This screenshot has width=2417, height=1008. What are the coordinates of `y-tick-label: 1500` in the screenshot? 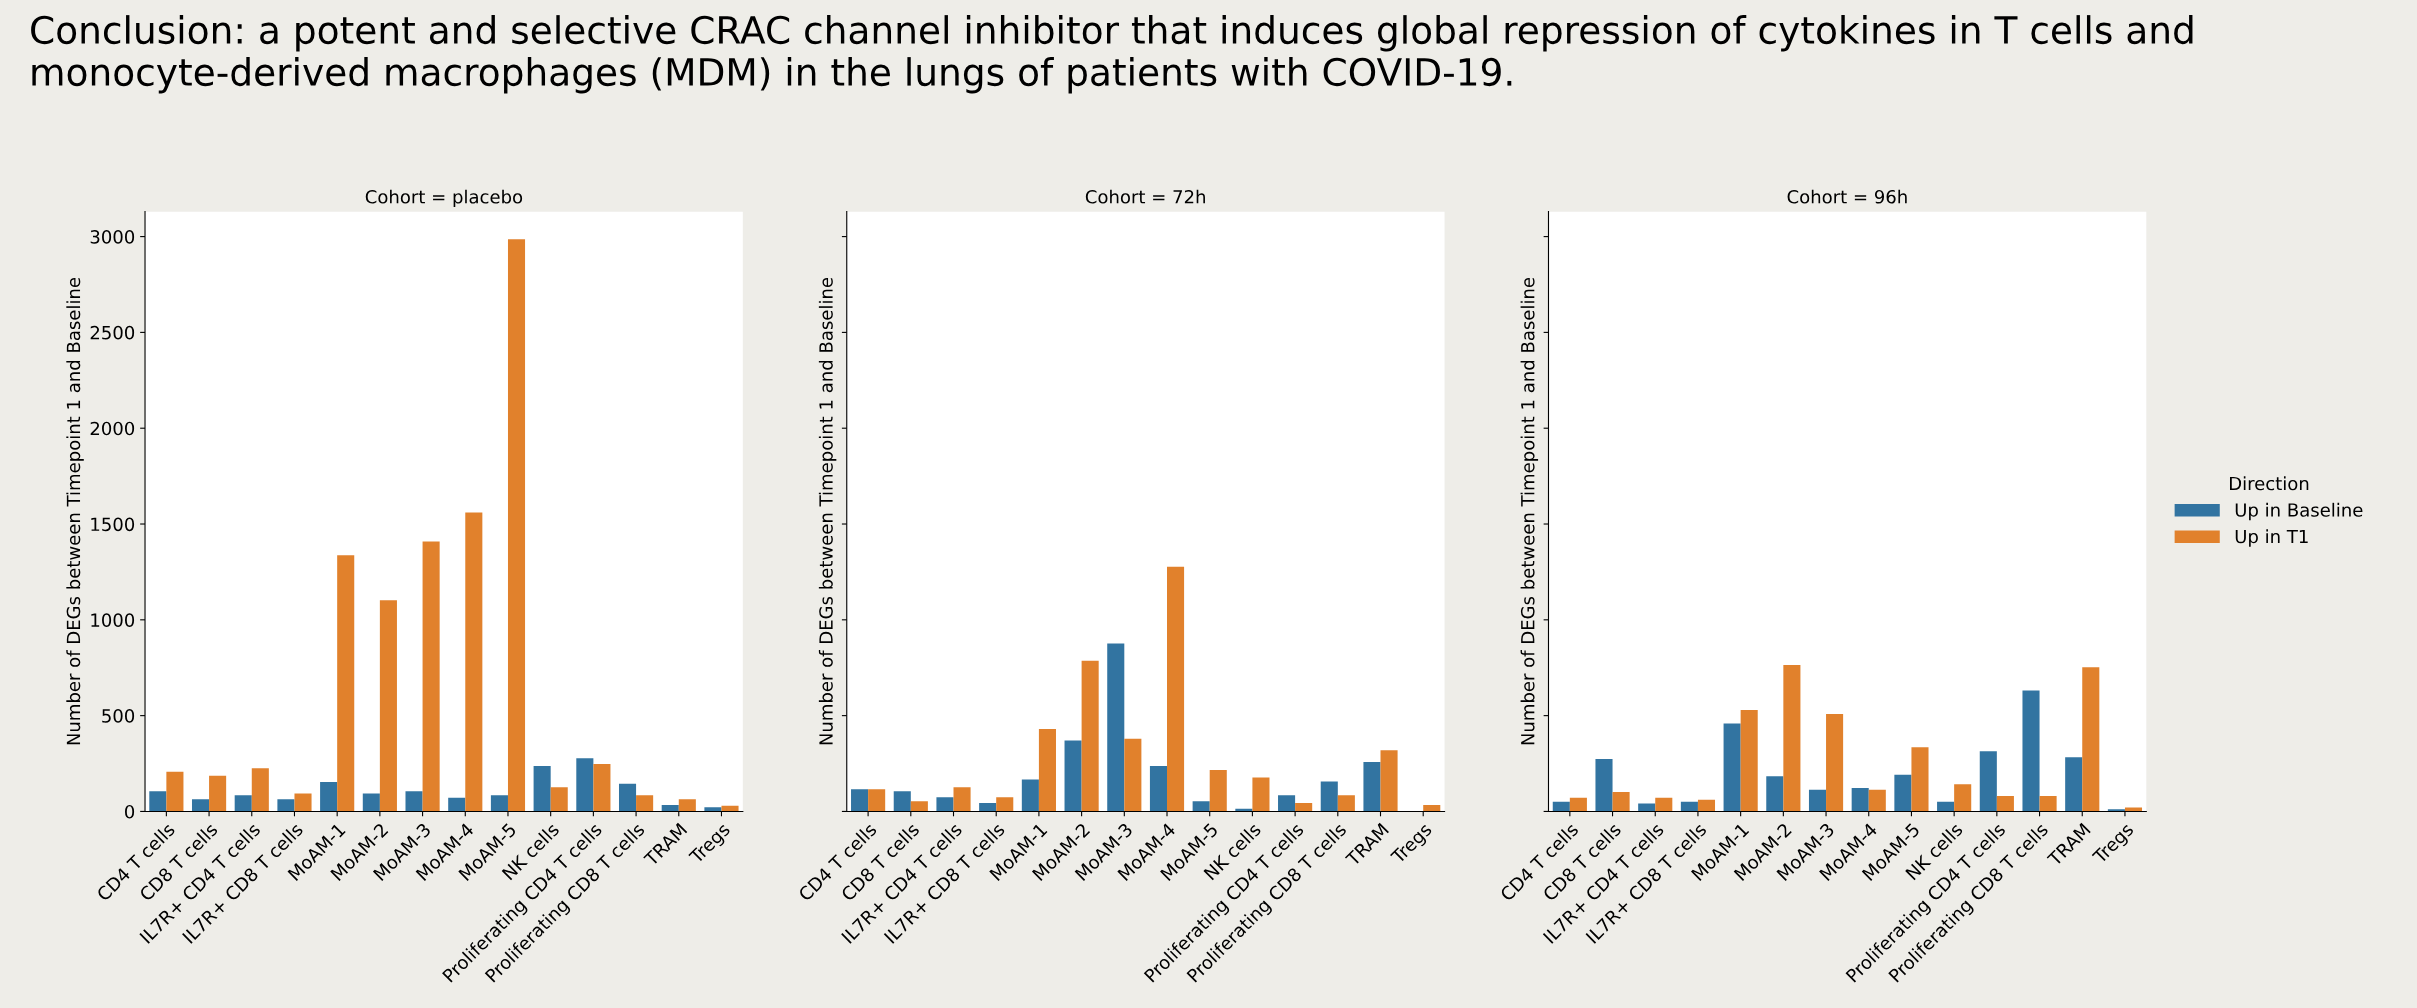 It's located at (113, 524).